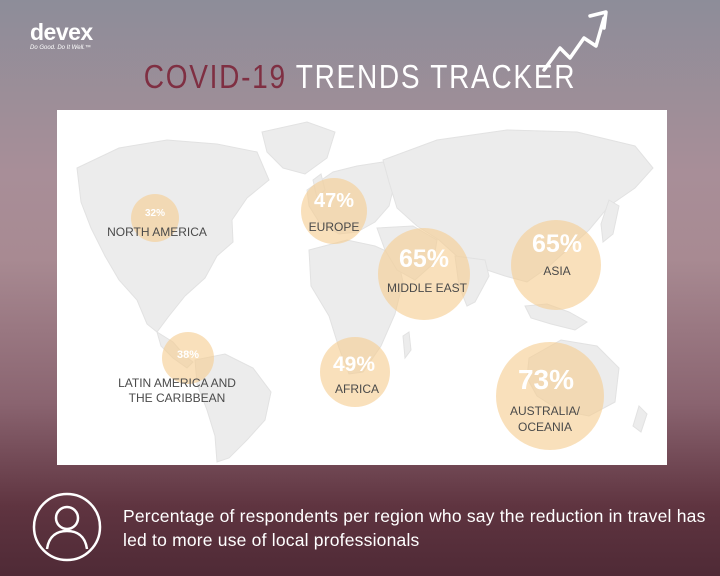  Describe the element at coordinates (424, 274) in the screenshot. I see `bubble-middle-east` at that location.